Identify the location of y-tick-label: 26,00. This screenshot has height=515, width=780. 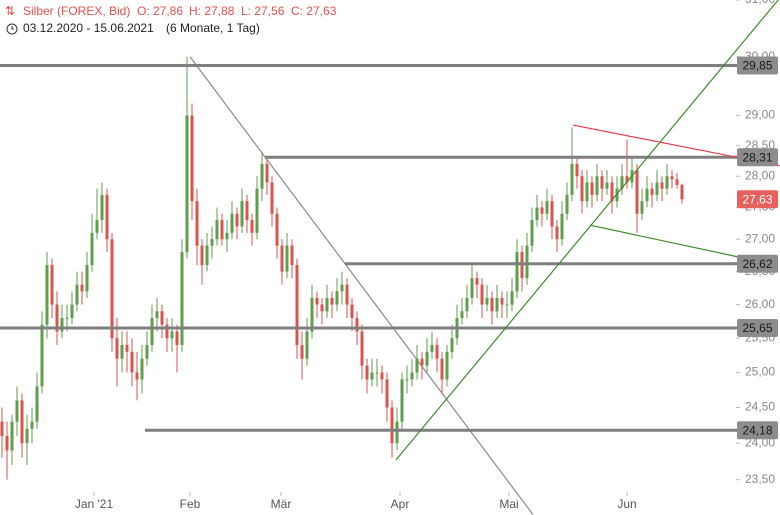
(760, 304).